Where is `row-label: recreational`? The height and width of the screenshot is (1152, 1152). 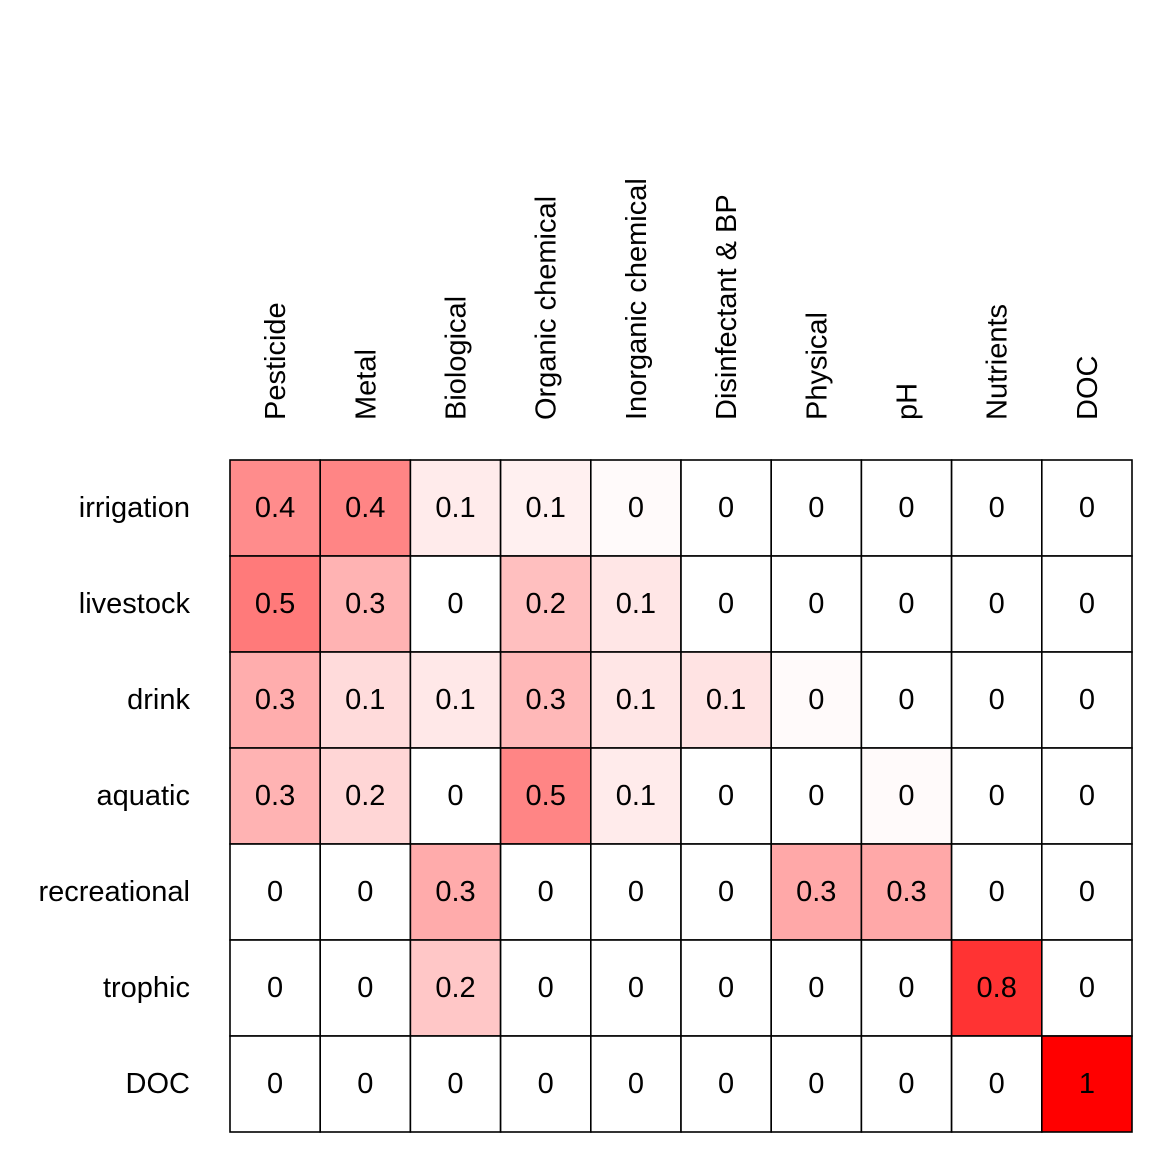 row-label: recreational is located at coordinates (114, 892).